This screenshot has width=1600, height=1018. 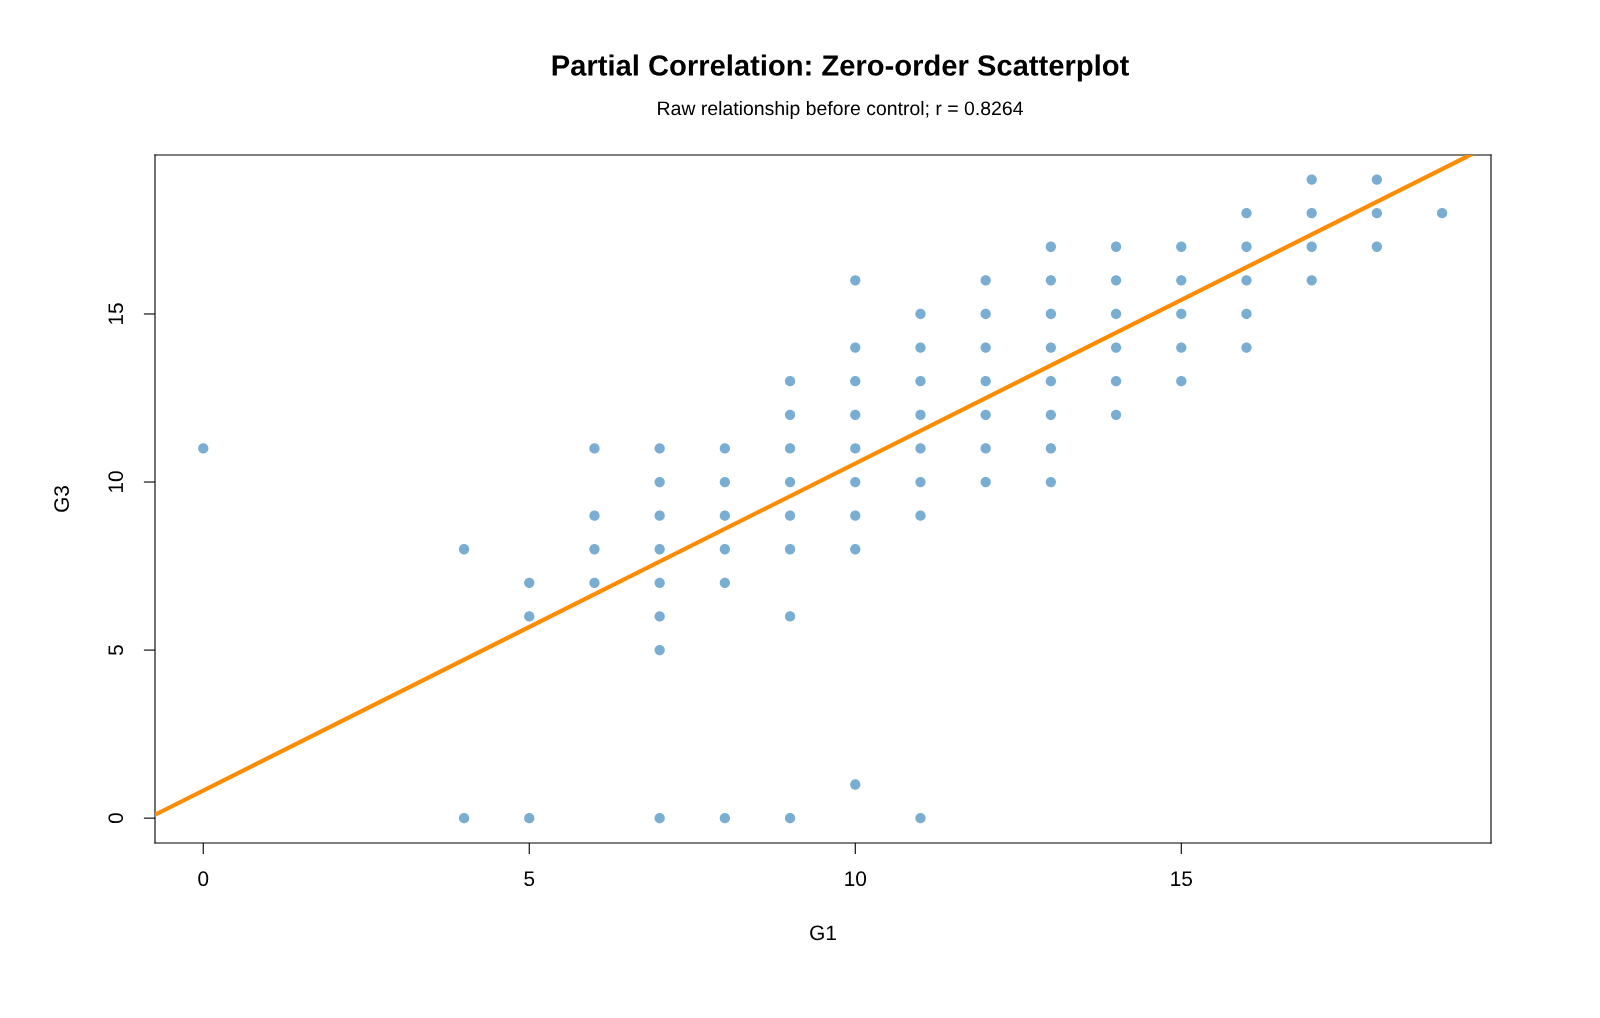 What do you see at coordinates (840, 110) in the screenshot?
I see `chart-subtitle: Raw relationship before control; r = 0.8264` at bounding box center [840, 110].